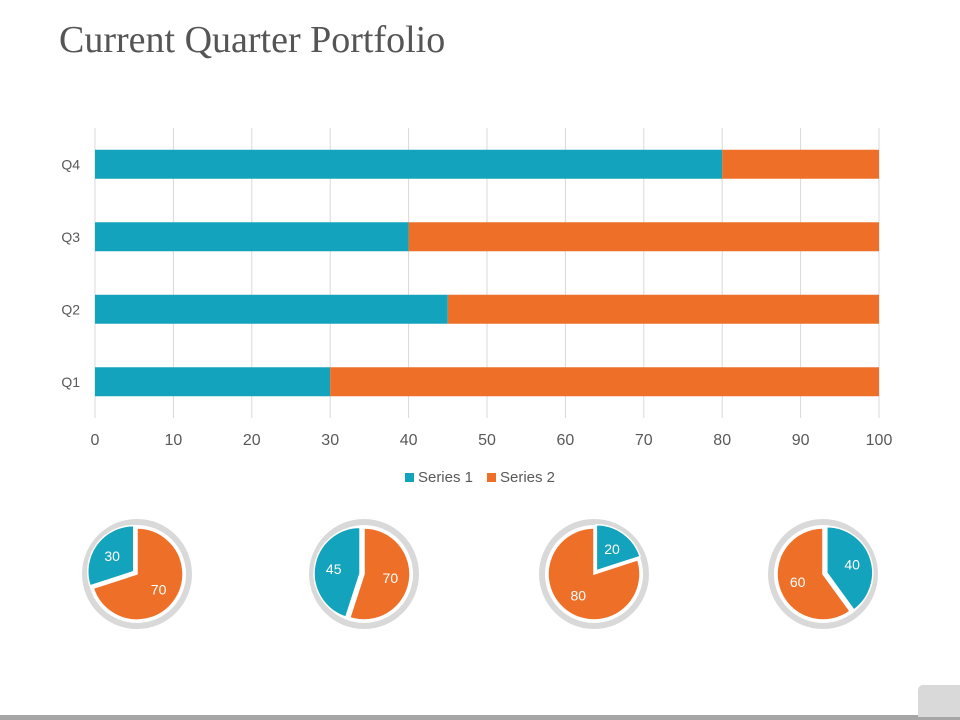  Describe the element at coordinates (252, 440) in the screenshot. I see `x-tick-label: 20` at that location.